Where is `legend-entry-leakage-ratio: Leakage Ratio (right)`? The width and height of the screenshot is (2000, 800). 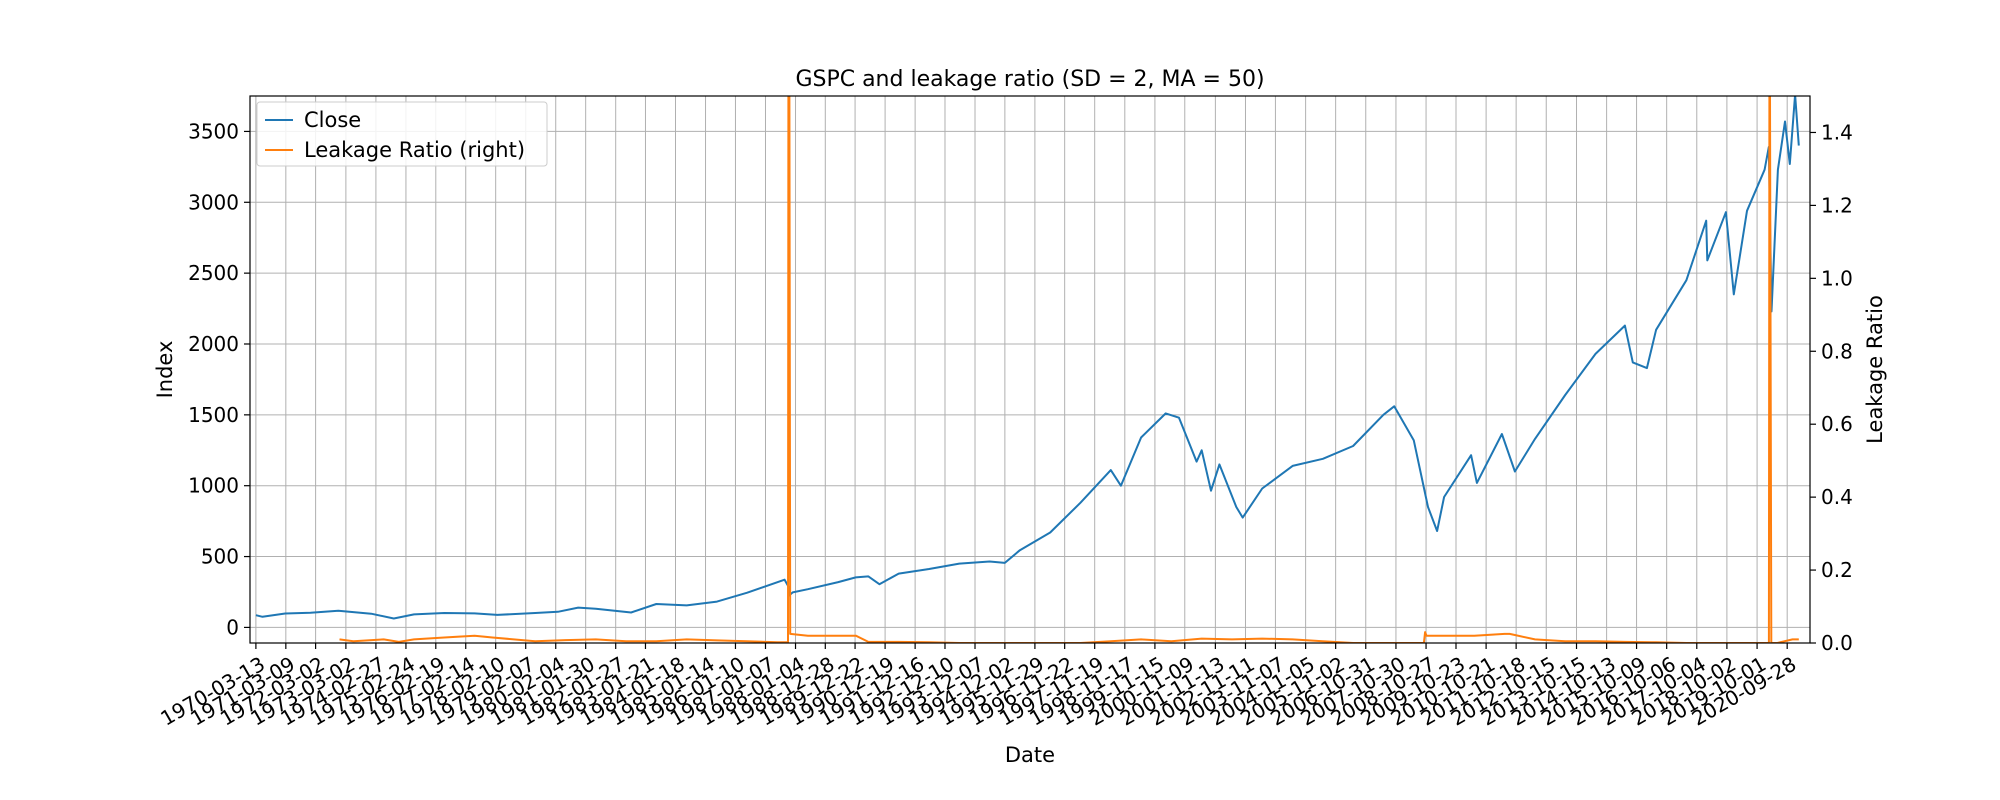
legend-entry-leakage-ratio: Leakage Ratio (right) is located at coordinates (414, 150).